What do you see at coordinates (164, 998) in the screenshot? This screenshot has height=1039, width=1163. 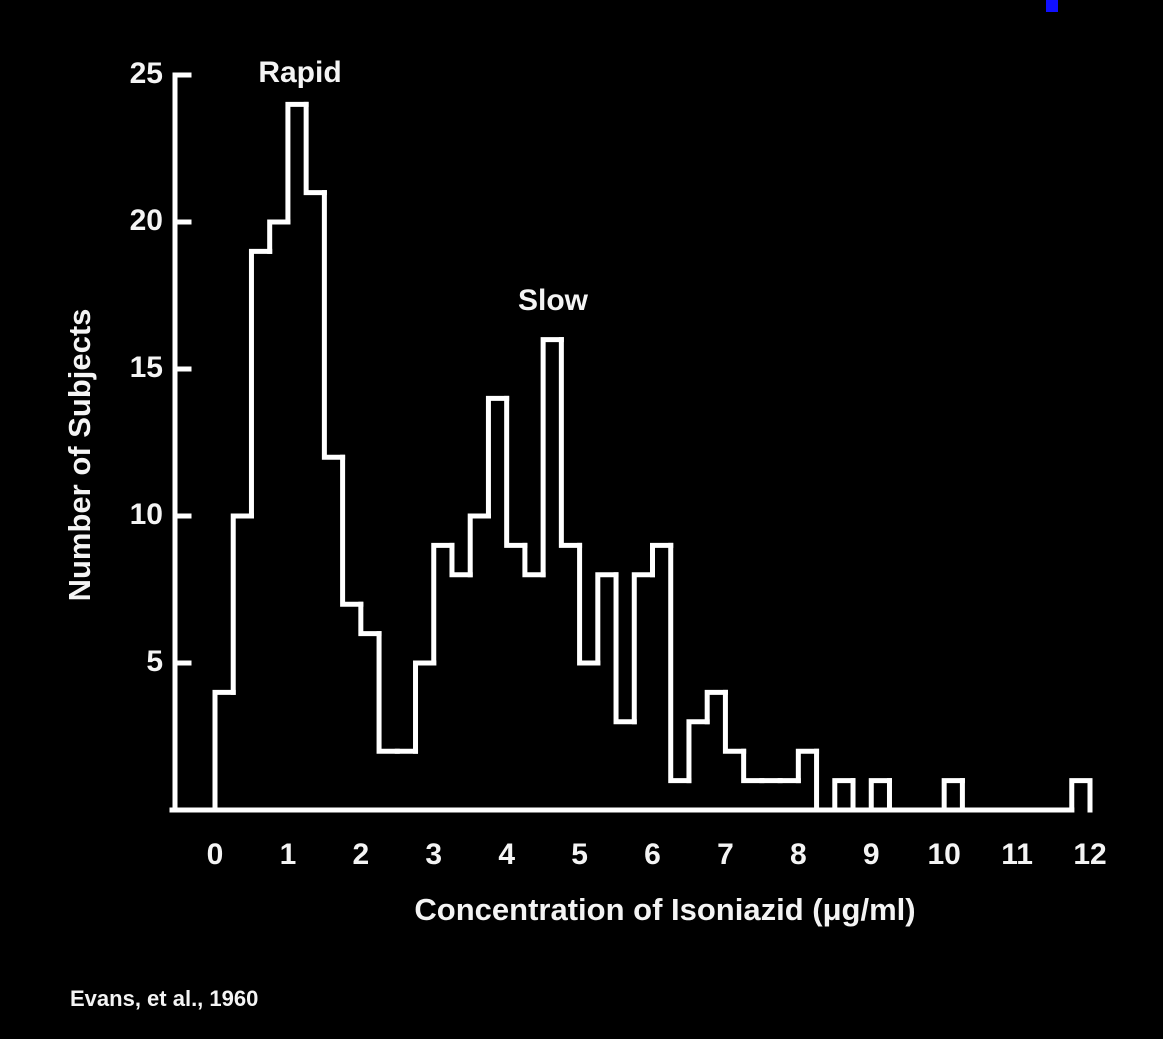 I see `source: Evans, et al., 1960` at bounding box center [164, 998].